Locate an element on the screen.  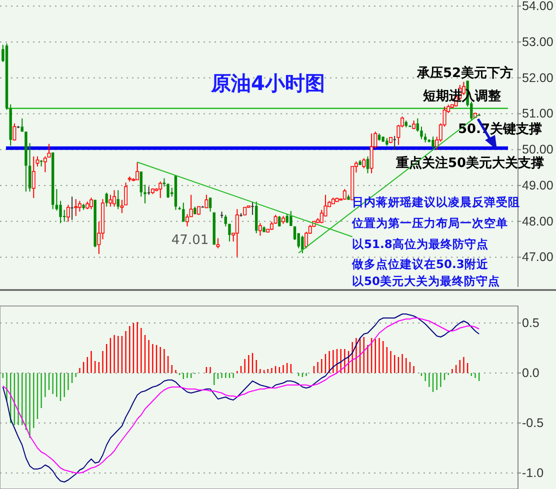
y-tick-label: -1.0 is located at coordinates (533, 473).